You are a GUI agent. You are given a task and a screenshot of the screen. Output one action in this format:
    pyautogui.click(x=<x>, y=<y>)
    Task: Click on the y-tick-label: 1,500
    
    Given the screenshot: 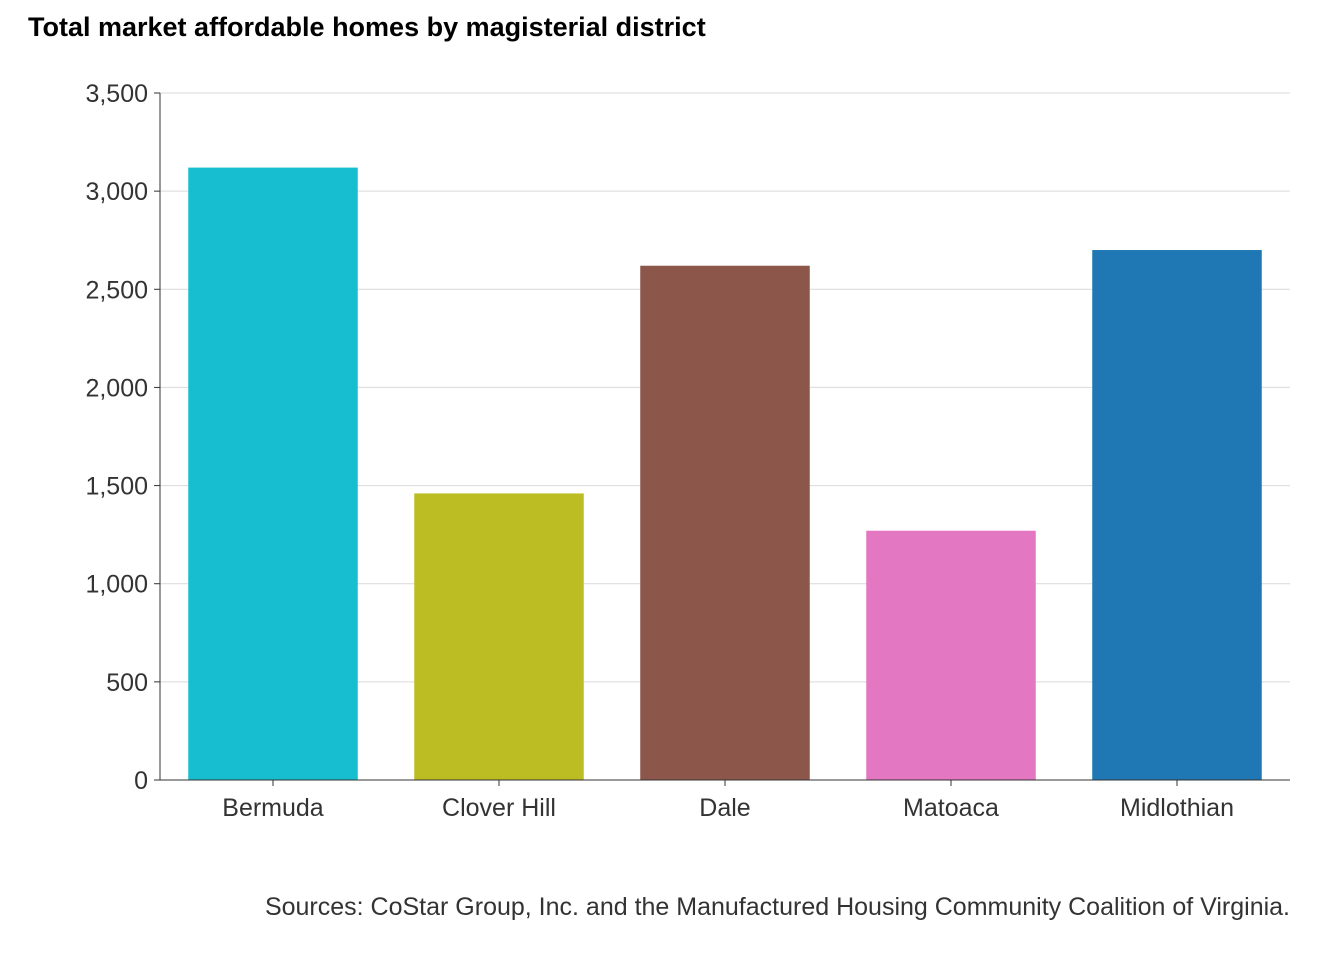 What is the action you would take?
    pyautogui.click(x=116, y=487)
    